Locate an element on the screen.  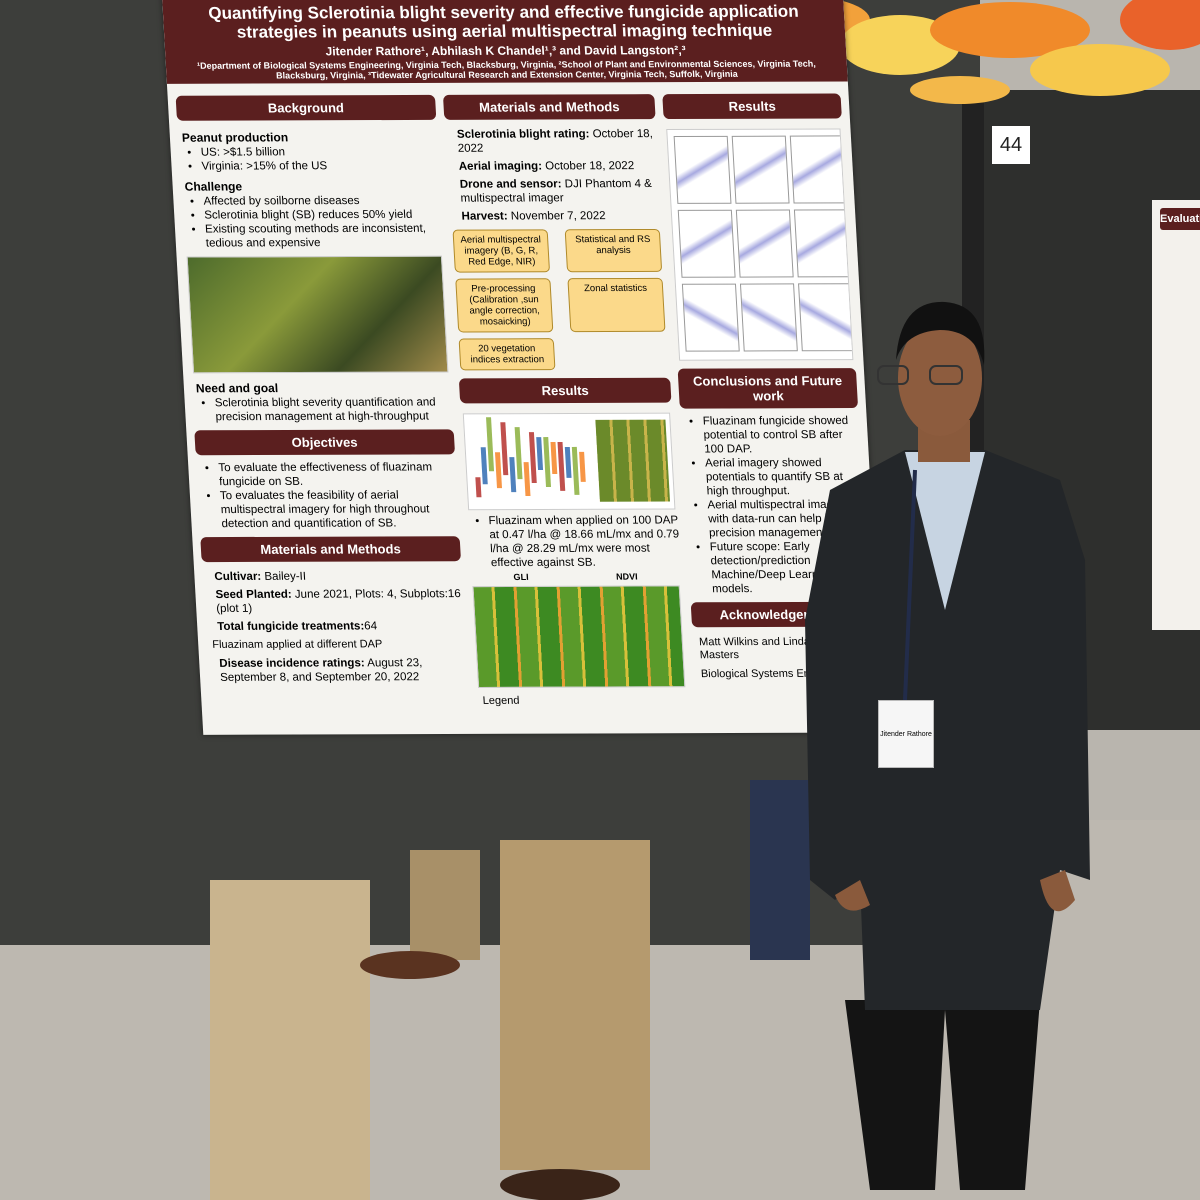
lanyard is located at coordinates (910, 585).